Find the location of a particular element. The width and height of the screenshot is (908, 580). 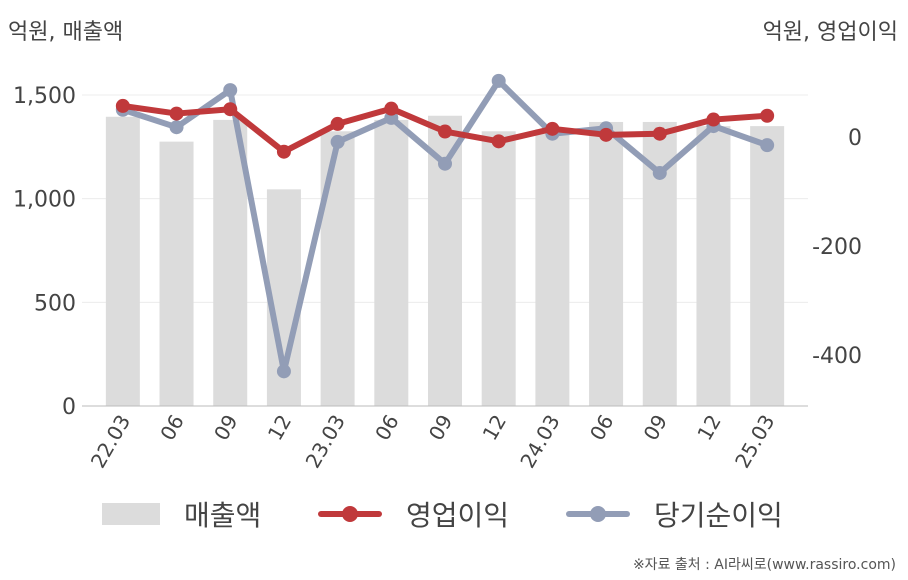

right-tick-label: -200 is located at coordinates (837, 247).